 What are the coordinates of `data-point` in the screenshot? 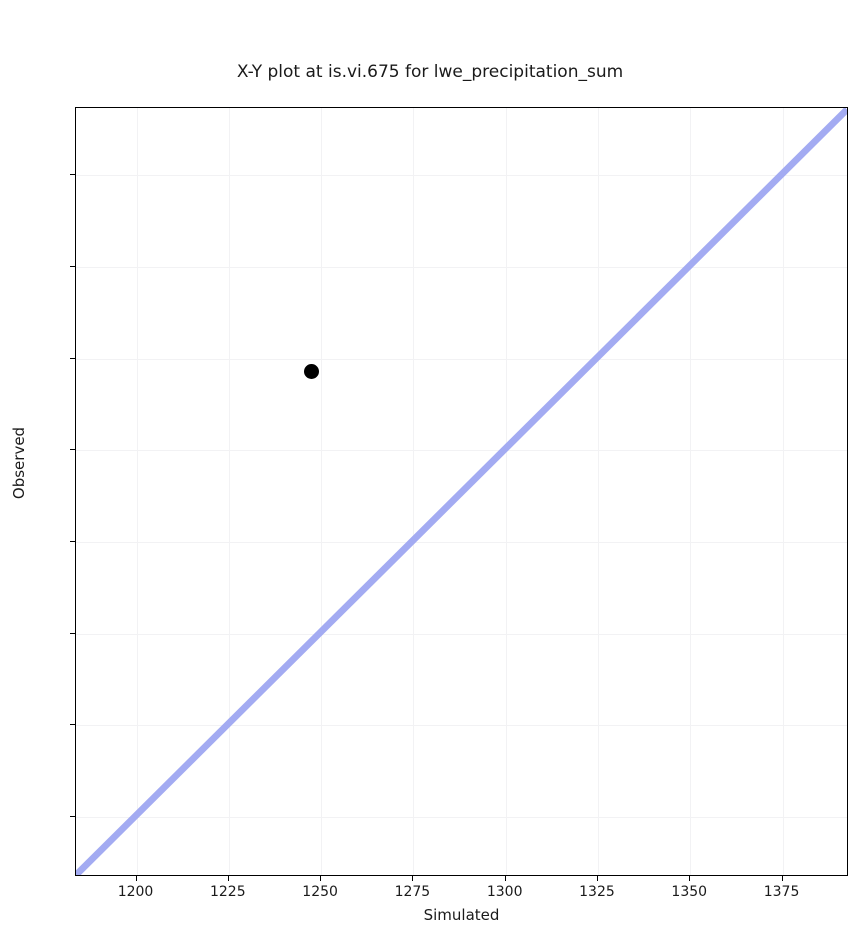 It's located at (312, 372).